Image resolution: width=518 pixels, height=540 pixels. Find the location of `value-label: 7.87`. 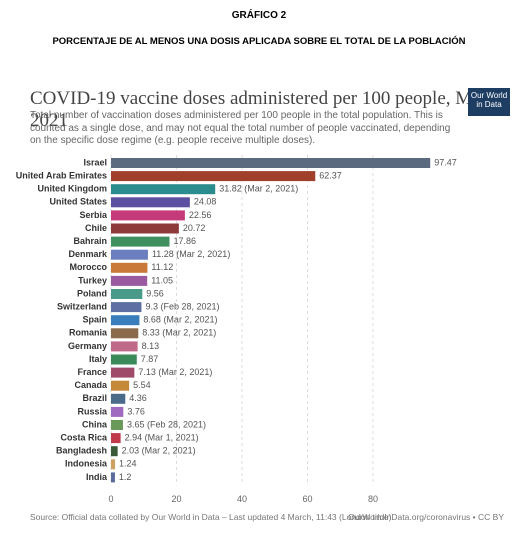

value-label: 7.87 is located at coordinates (150, 359).